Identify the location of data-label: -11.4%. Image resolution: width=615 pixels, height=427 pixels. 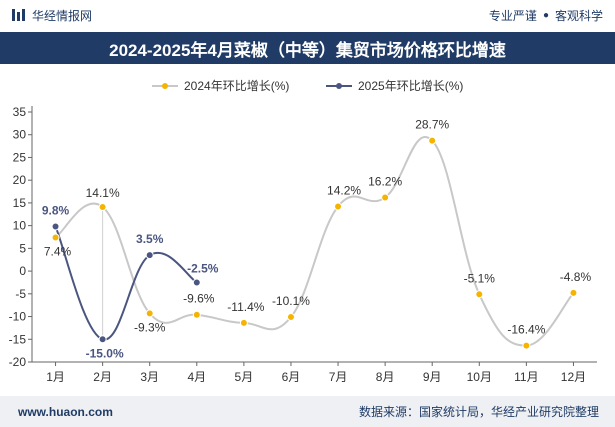
(245, 307).